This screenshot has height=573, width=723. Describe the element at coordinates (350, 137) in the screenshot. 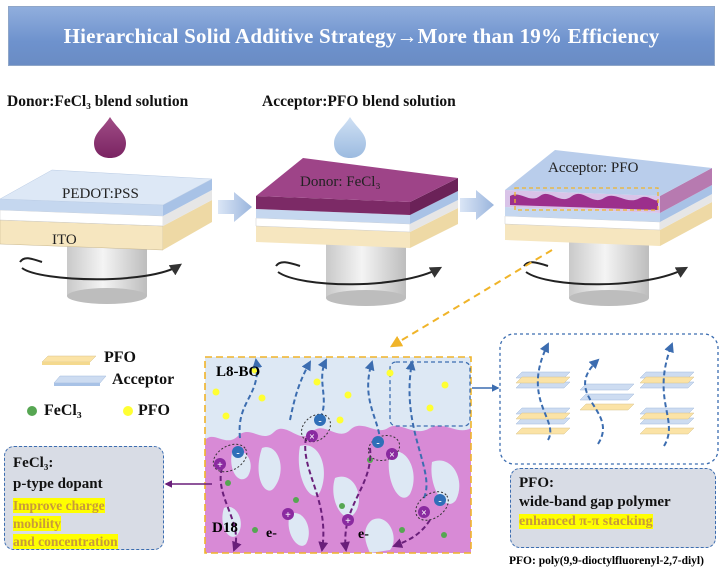

I see `acceptor-drop-icon` at that location.